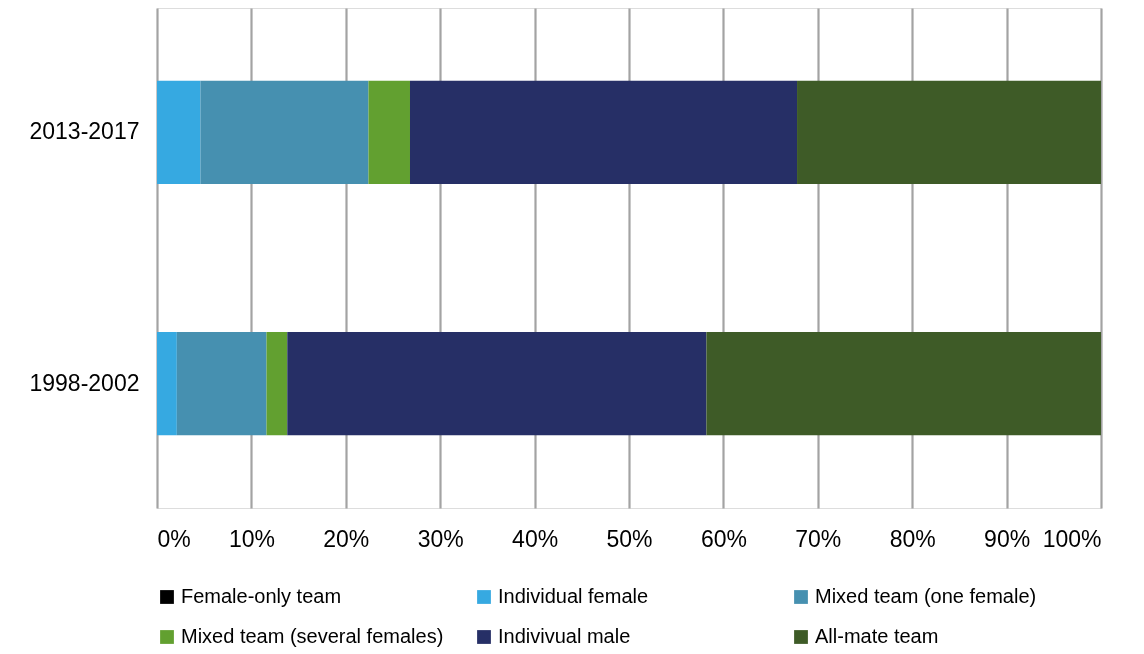 This screenshot has width=1144, height=654. What do you see at coordinates (84, 131) in the screenshot?
I see `y-tick-label: 2013-2017` at bounding box center [84, 131].